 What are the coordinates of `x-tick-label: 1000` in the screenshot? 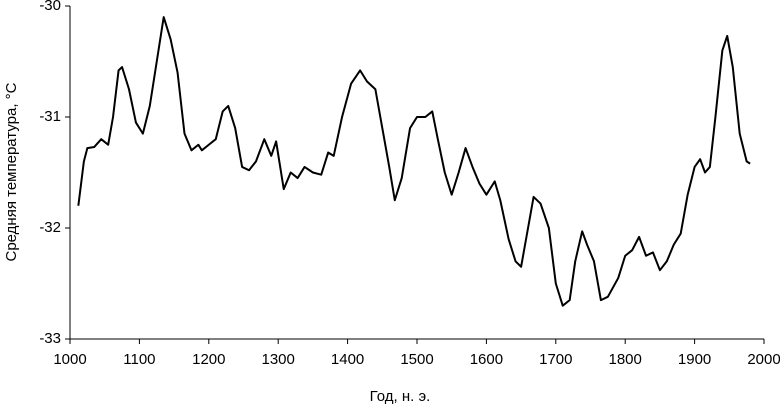 It's located at (69, 359).